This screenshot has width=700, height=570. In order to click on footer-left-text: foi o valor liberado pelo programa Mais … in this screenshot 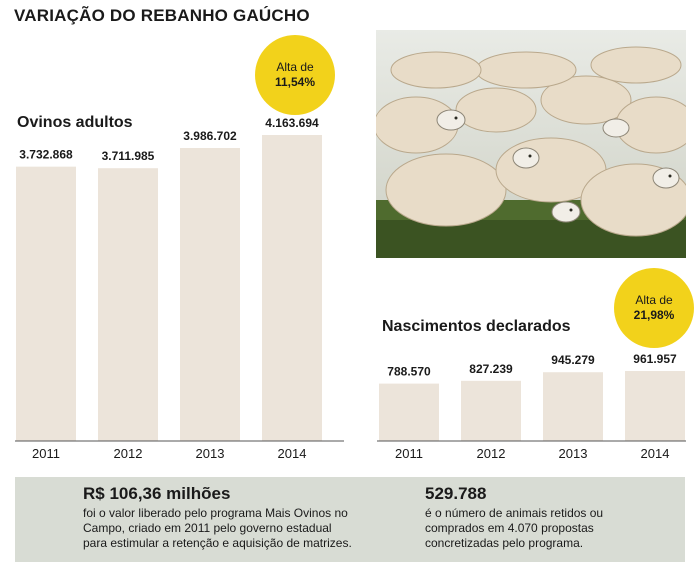, I will do `click(217, 528)`.